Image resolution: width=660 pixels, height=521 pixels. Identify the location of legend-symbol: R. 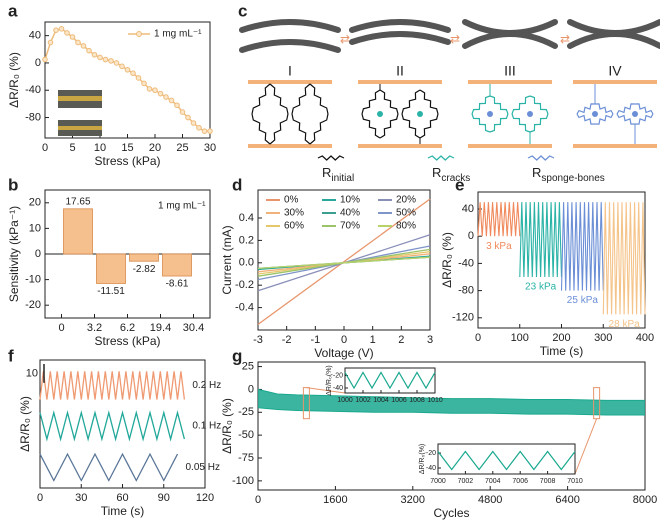
(536, 172).